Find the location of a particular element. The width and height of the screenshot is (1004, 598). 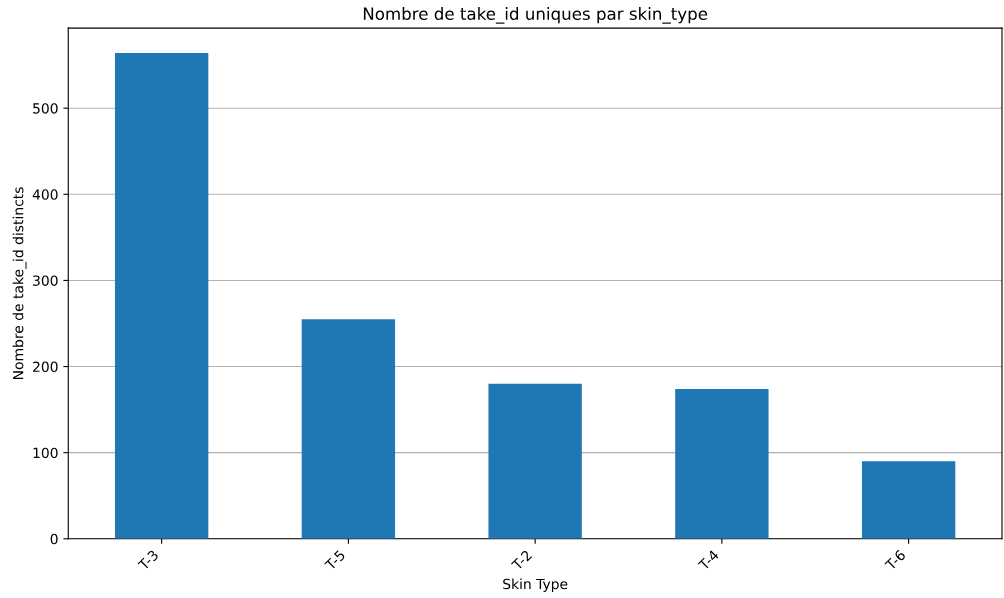

y-axis-title: Nombre de take_id distincts is located at coordinates (19, 283).